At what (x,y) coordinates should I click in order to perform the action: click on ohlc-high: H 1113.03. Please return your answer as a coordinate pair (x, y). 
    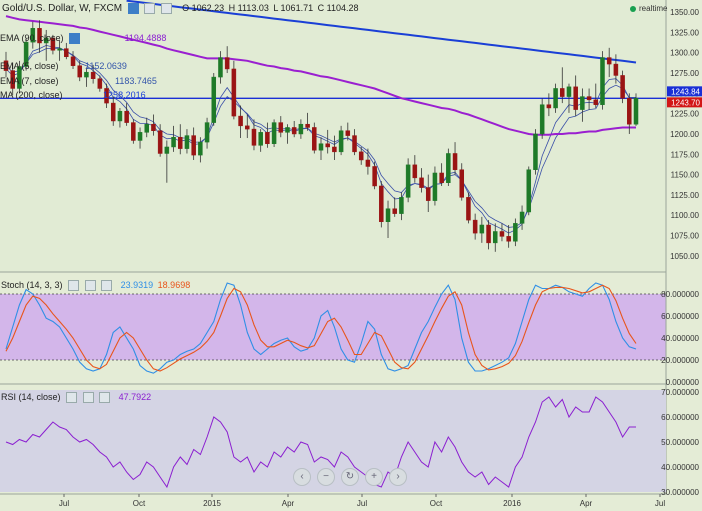
    Looking at the image, I should click on (248, 8).